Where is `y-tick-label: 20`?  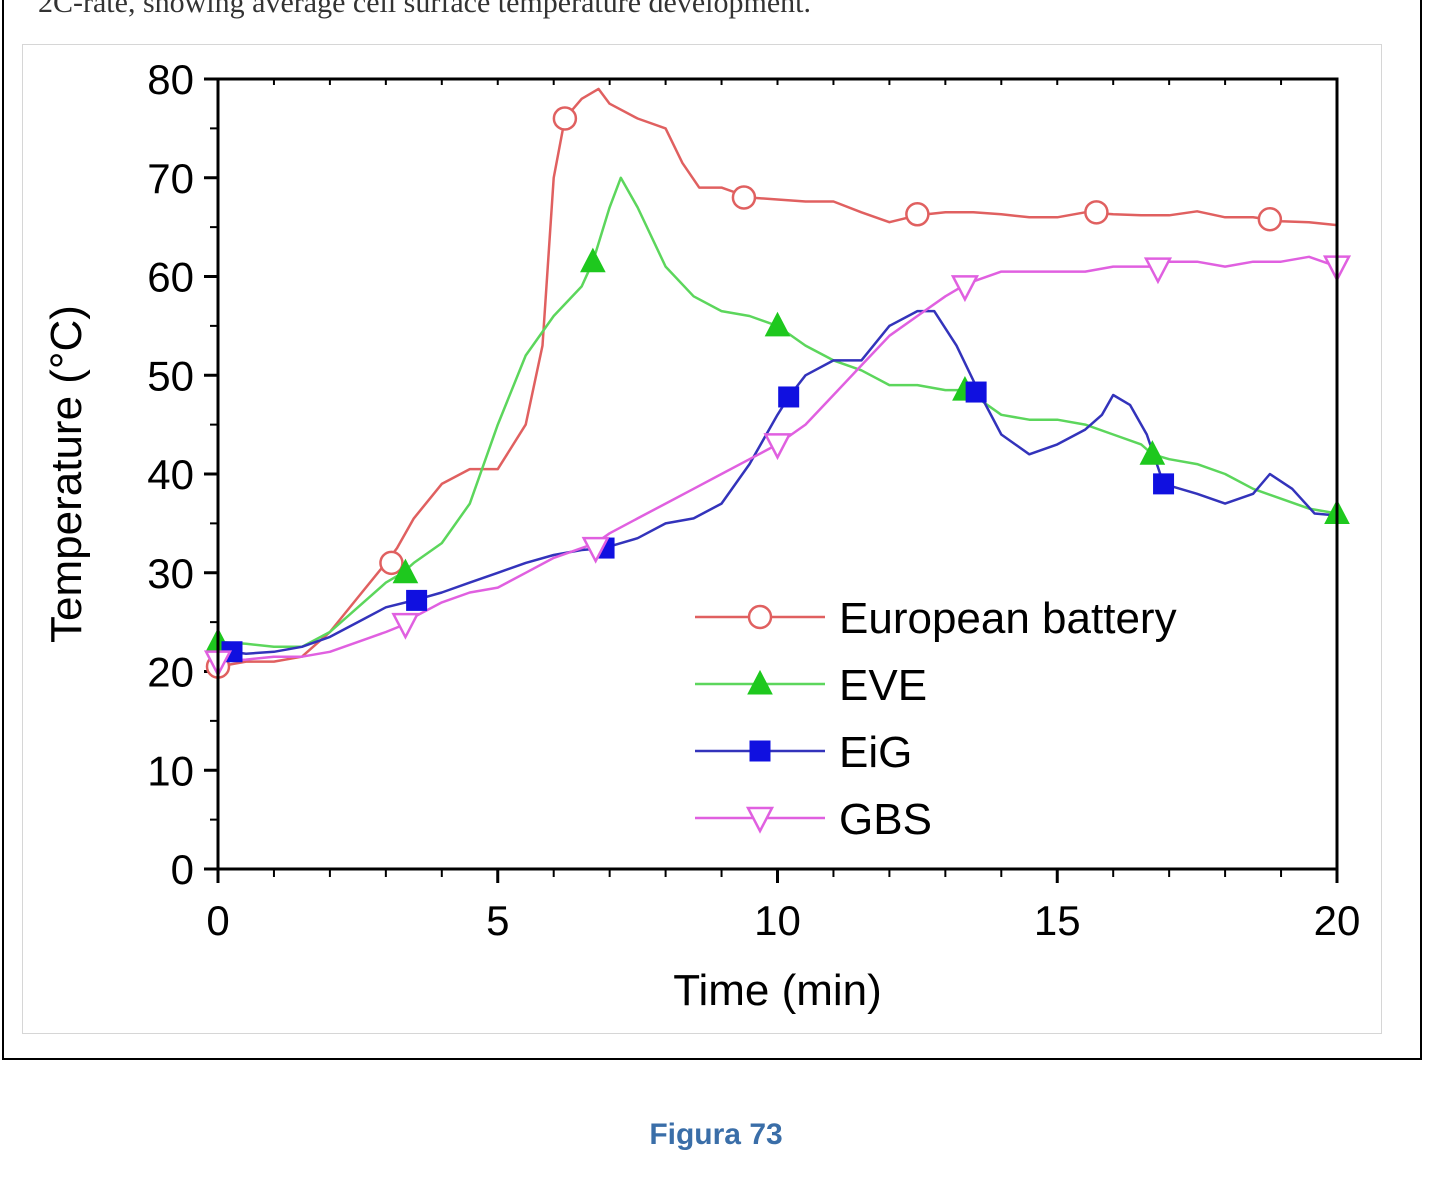
y-tick-label: 20 is located at coordinates (170, 672).